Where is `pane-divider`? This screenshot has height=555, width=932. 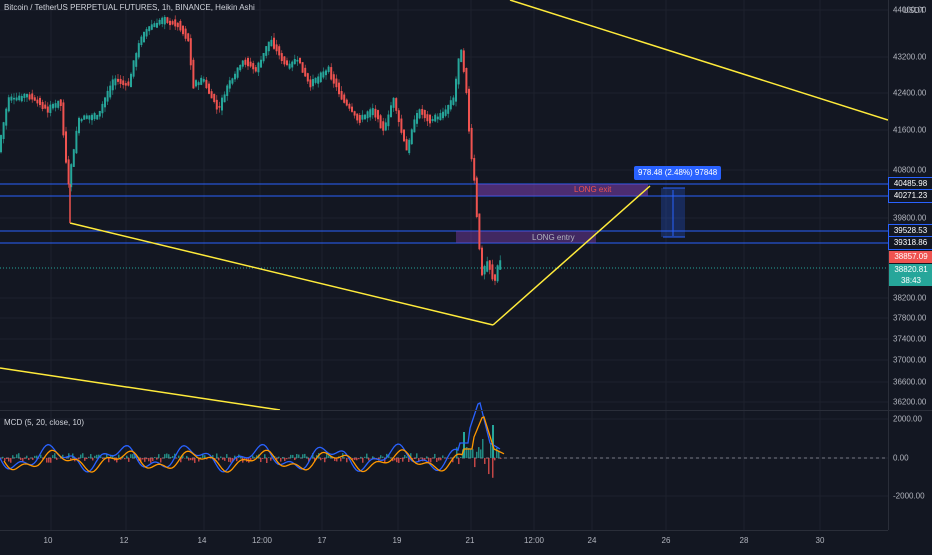
pane-divider is located at coordinates (466, 410).